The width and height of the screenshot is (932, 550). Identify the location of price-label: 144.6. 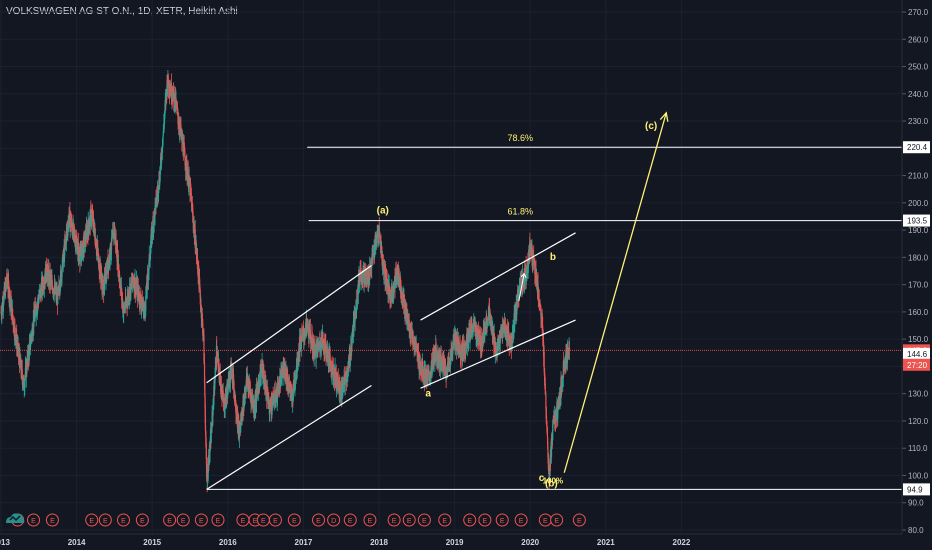
(917, 354).